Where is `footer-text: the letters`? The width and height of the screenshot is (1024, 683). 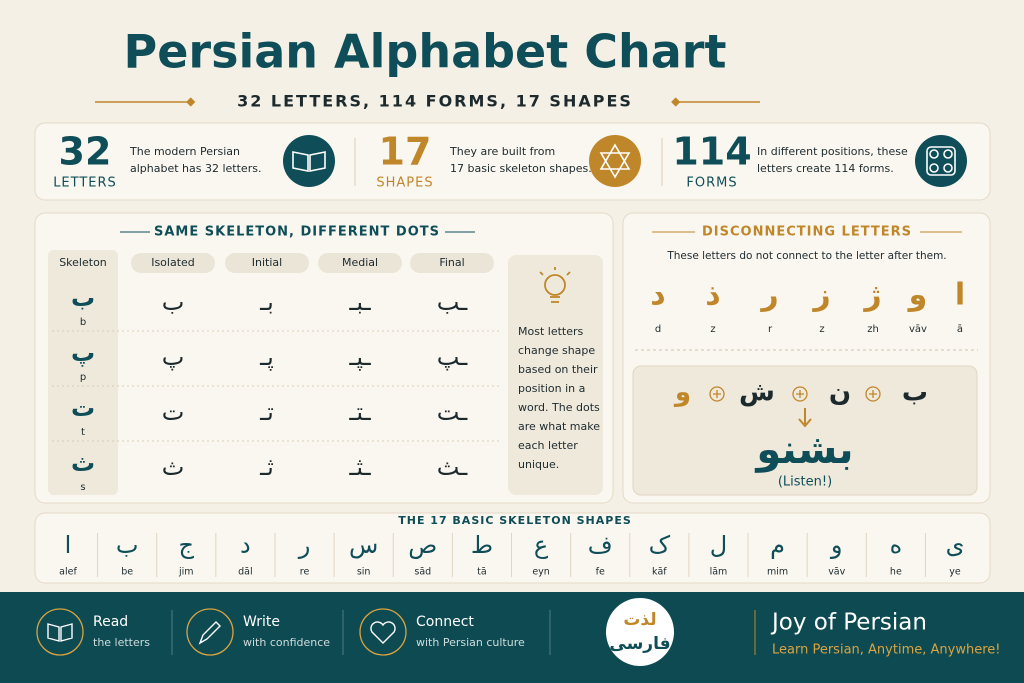 footer-text: the letters is located at coordinates (121, 642).